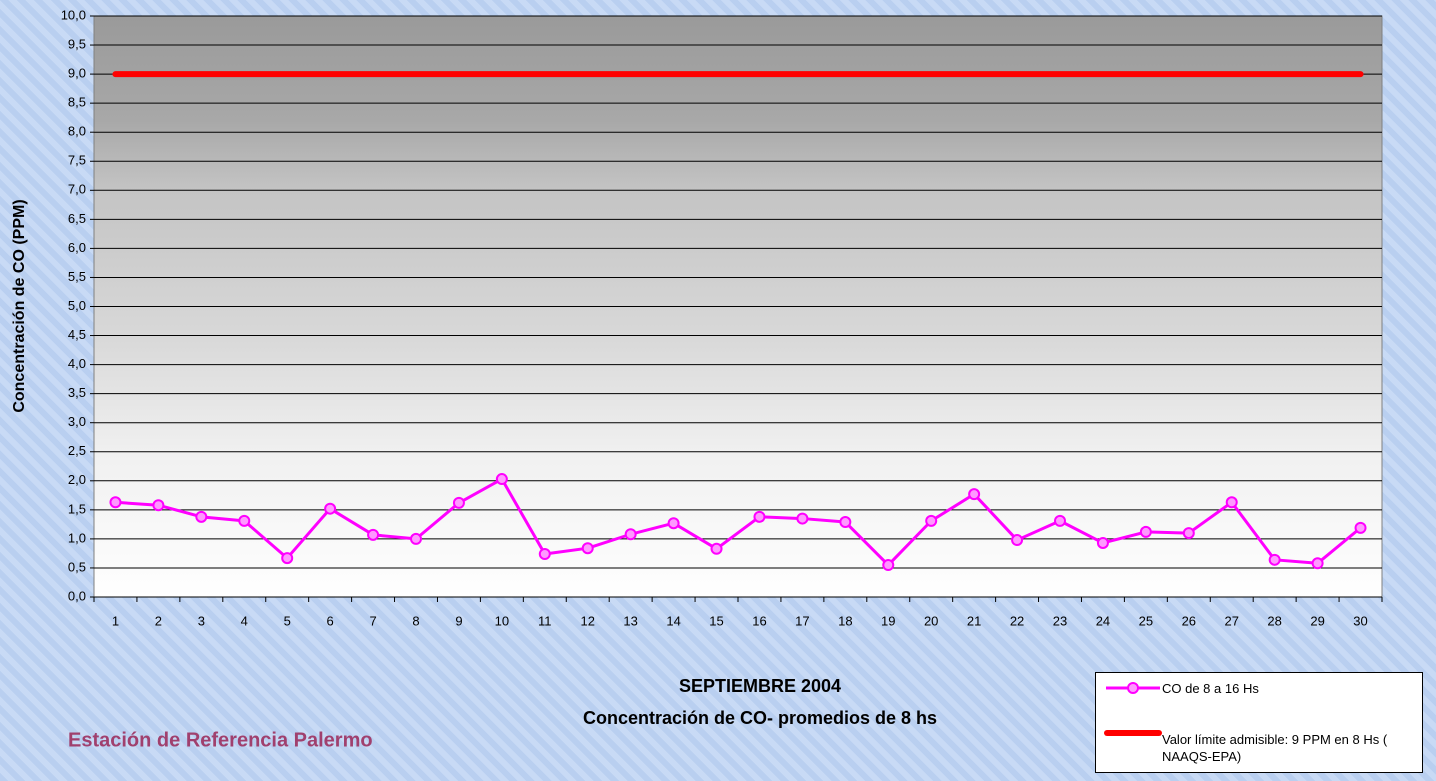  Describe the element at coordinates (201, 620) in the screenshot. I see `x-tick-label: 3` at that location.